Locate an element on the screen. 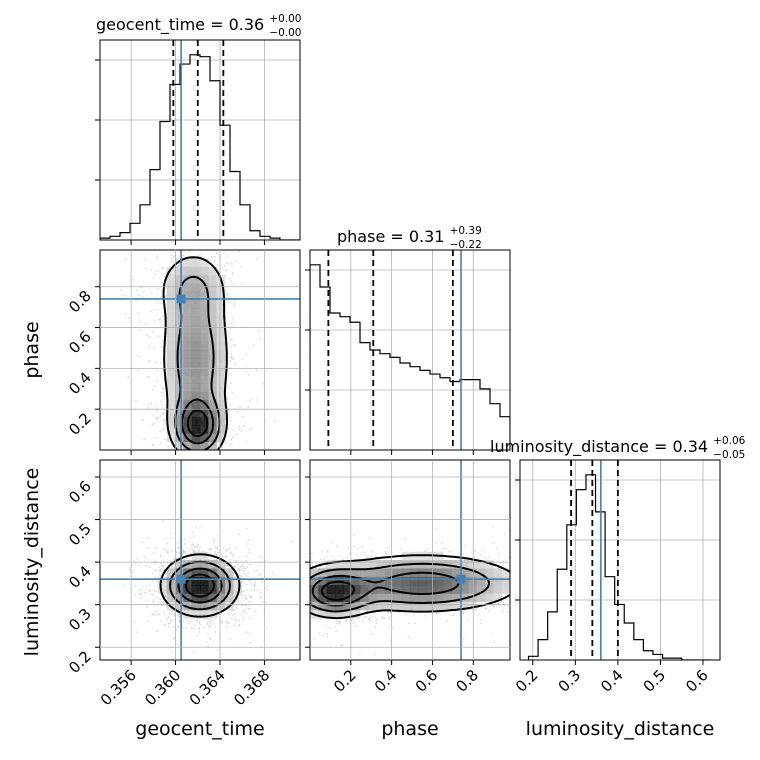  x-tick-label-phase: 0.6 is located at coordinates (427, 681).